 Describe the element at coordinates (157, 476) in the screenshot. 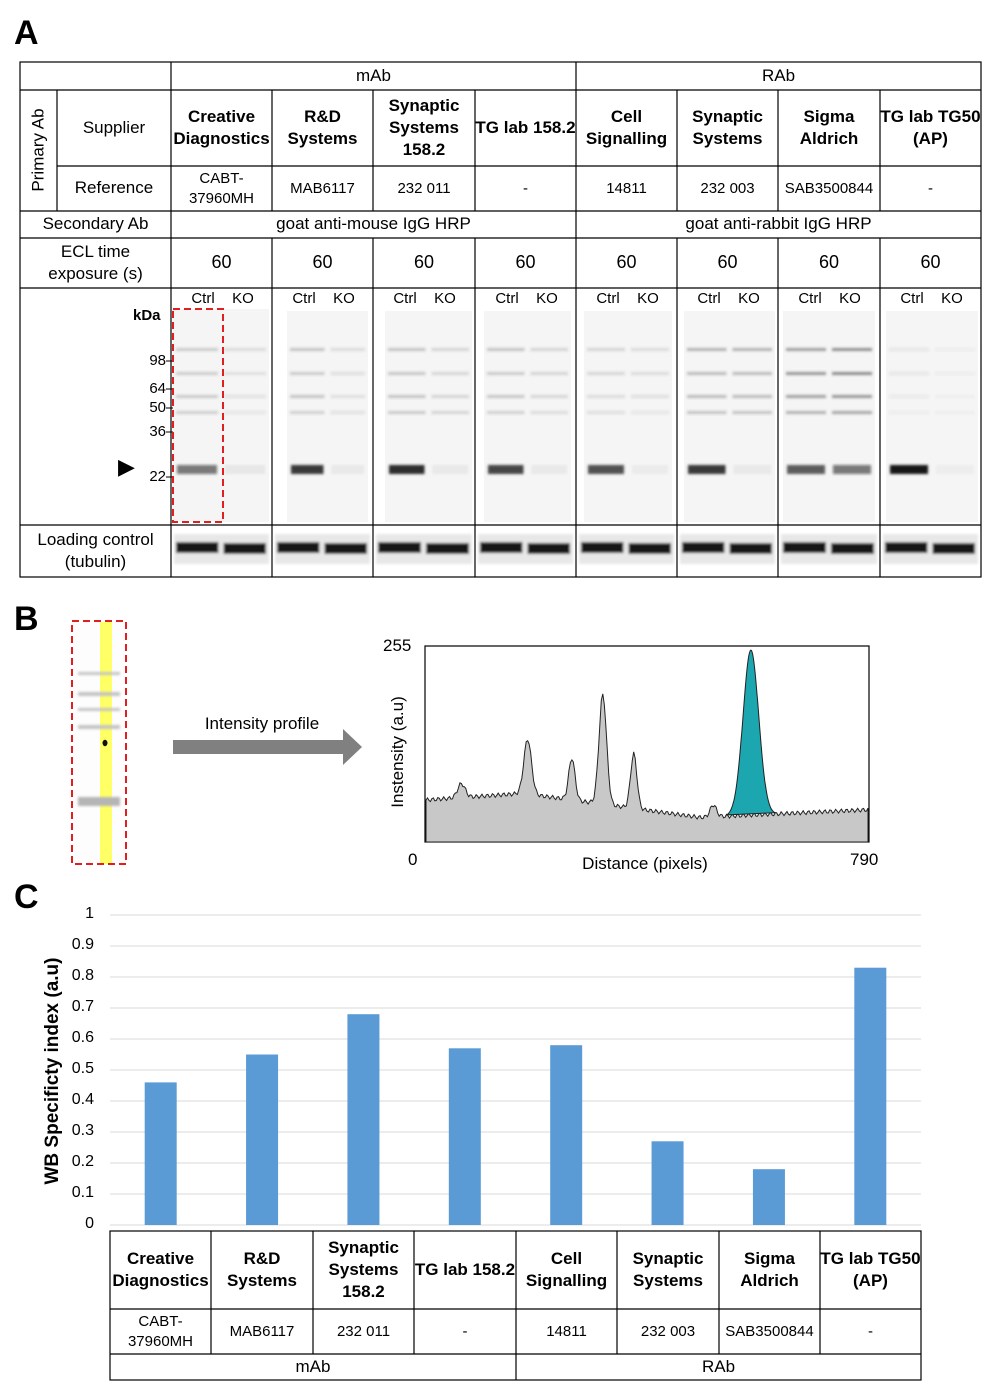

I see `mw-marker-label: 22` at that location.